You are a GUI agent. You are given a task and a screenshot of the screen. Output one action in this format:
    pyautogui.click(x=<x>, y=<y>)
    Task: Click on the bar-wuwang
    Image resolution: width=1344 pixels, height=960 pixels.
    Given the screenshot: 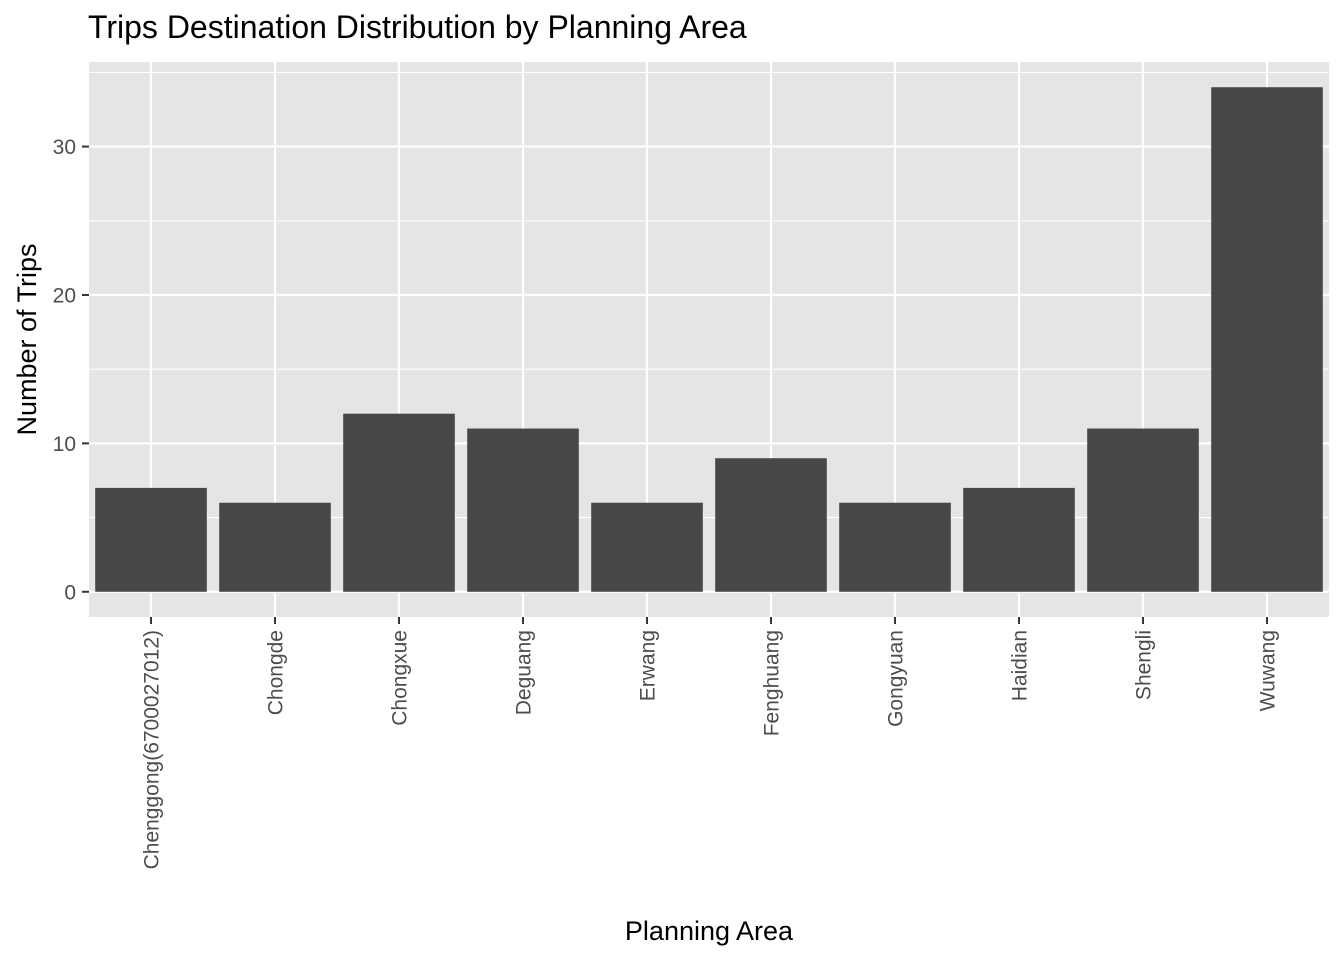 What is the action you would take?
    pyautogui.click(x=1267, y=339)
    